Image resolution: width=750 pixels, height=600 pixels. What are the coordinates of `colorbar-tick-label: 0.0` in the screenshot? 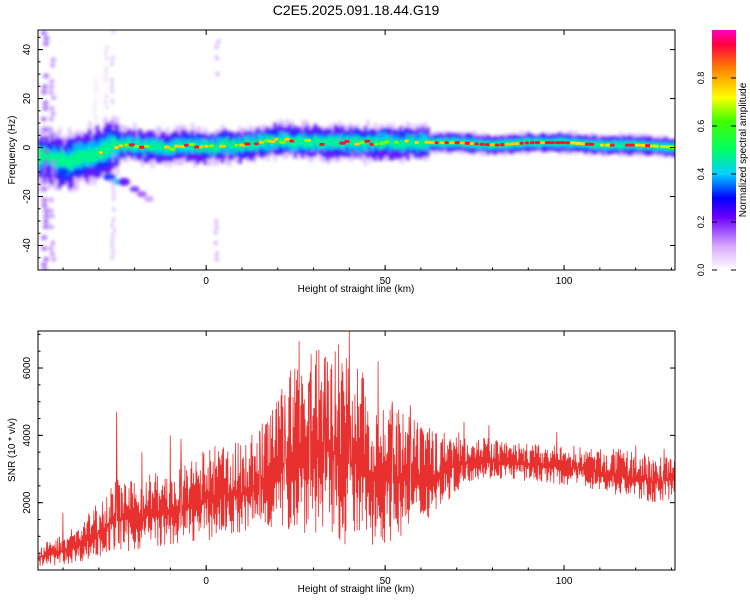 It's located at (701, 270).